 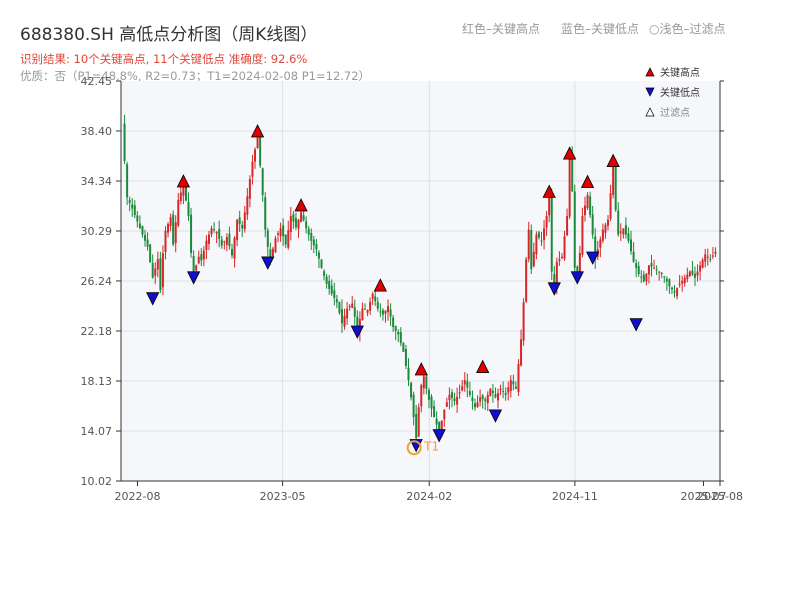 What do you see at coordinates (137, 496) in the screenshot?
I see `x-tick-label: 2022-08` at bounding box center [137, 496].